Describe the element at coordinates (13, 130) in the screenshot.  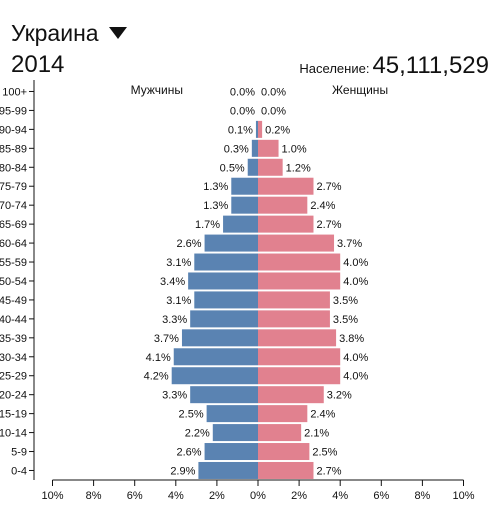
I see `y-tick-label: 90-94` at that location.